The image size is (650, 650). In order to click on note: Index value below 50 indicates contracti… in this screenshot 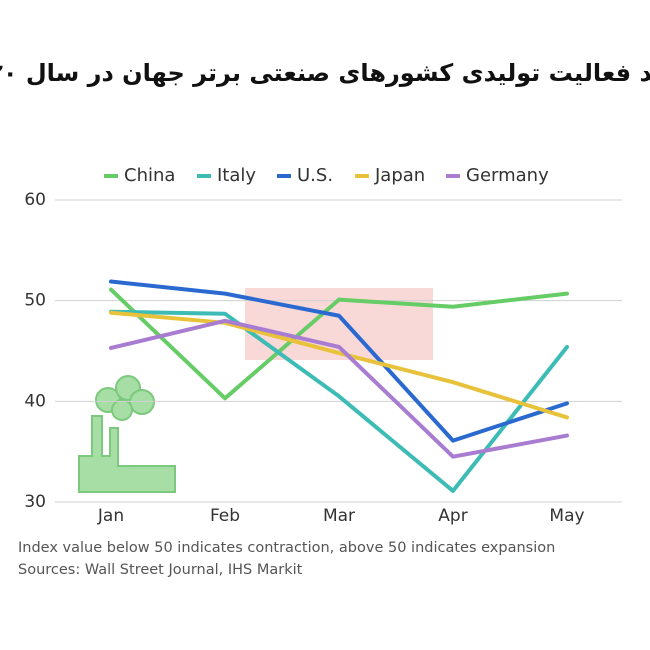, I will do `click(286, 548)`.